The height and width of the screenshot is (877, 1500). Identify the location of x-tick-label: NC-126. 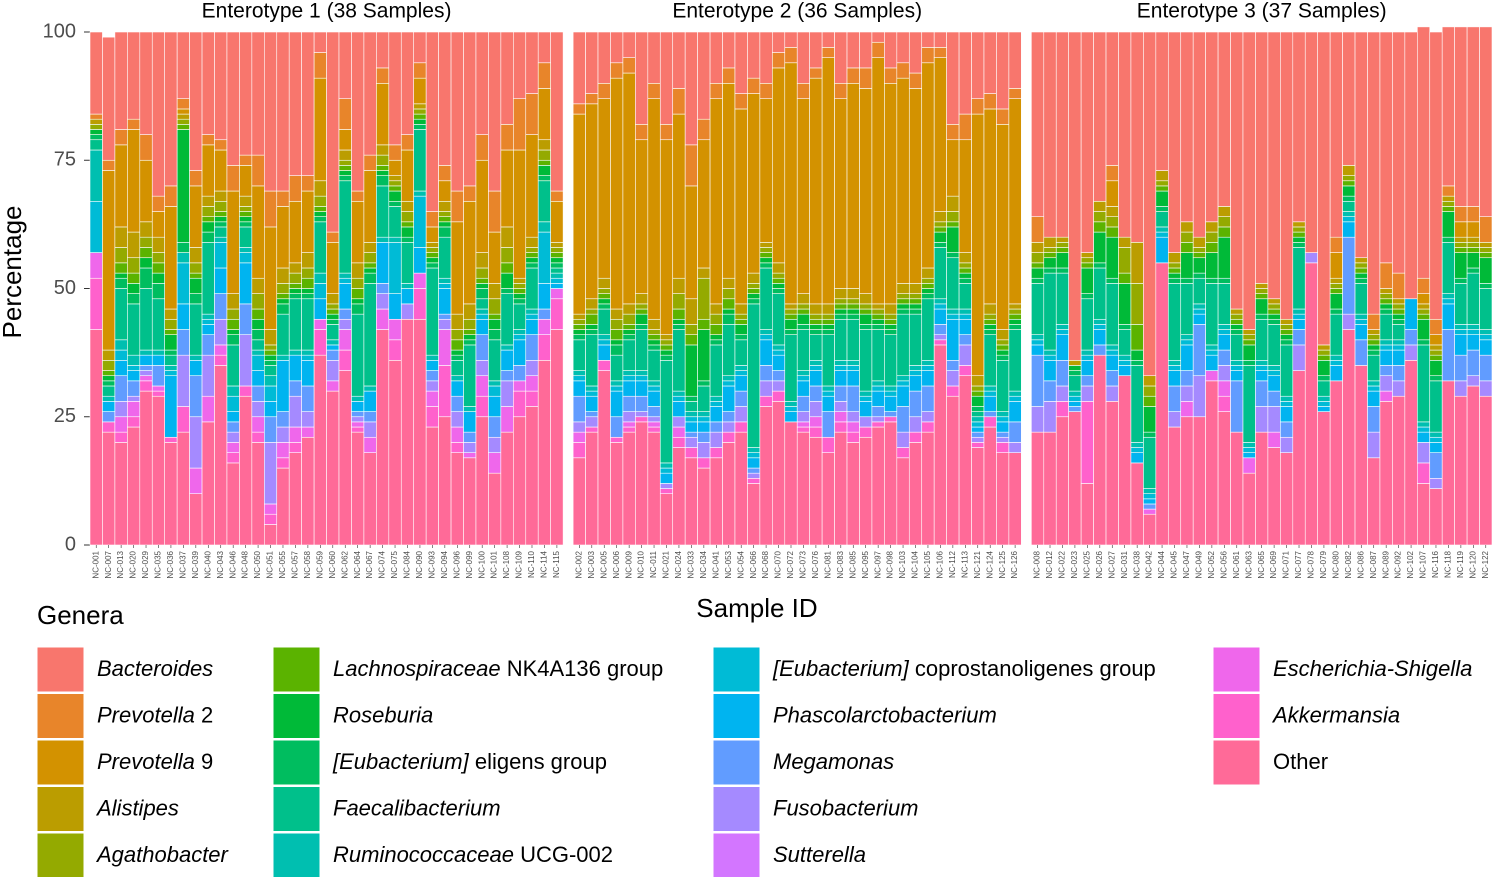
(1014, 564).